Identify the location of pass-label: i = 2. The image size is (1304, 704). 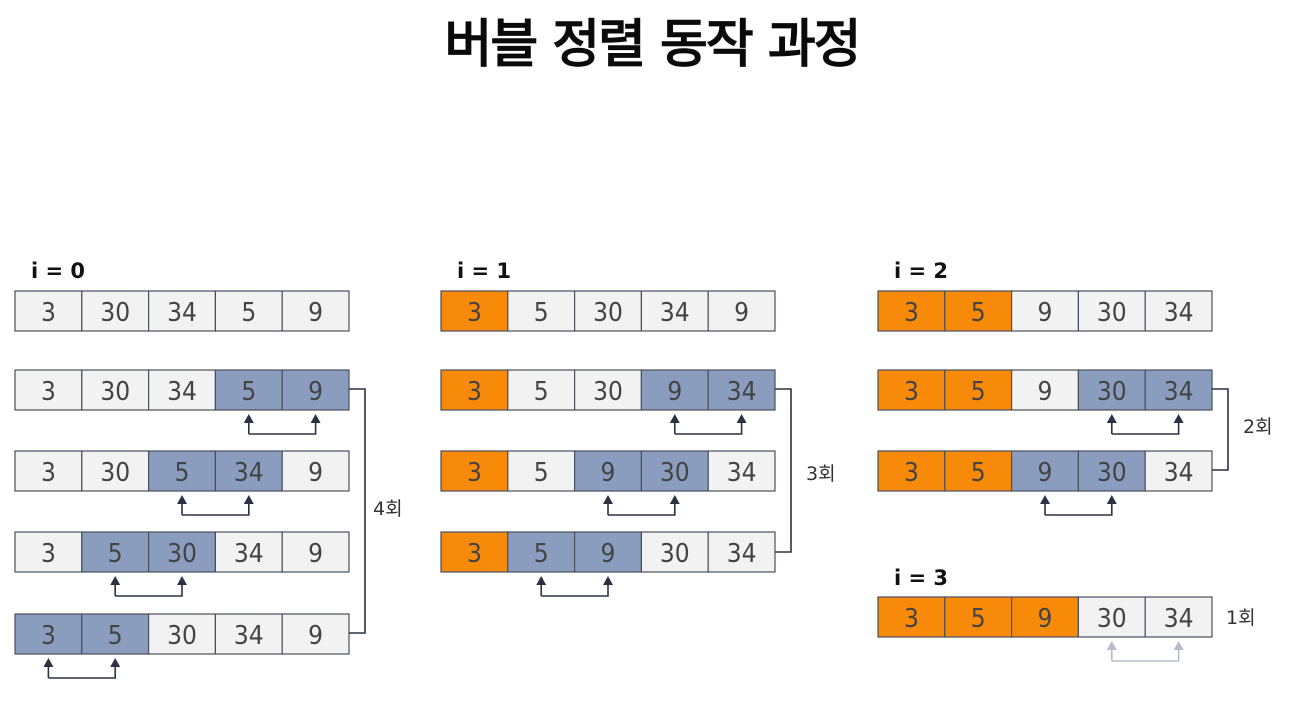
(921, 271).